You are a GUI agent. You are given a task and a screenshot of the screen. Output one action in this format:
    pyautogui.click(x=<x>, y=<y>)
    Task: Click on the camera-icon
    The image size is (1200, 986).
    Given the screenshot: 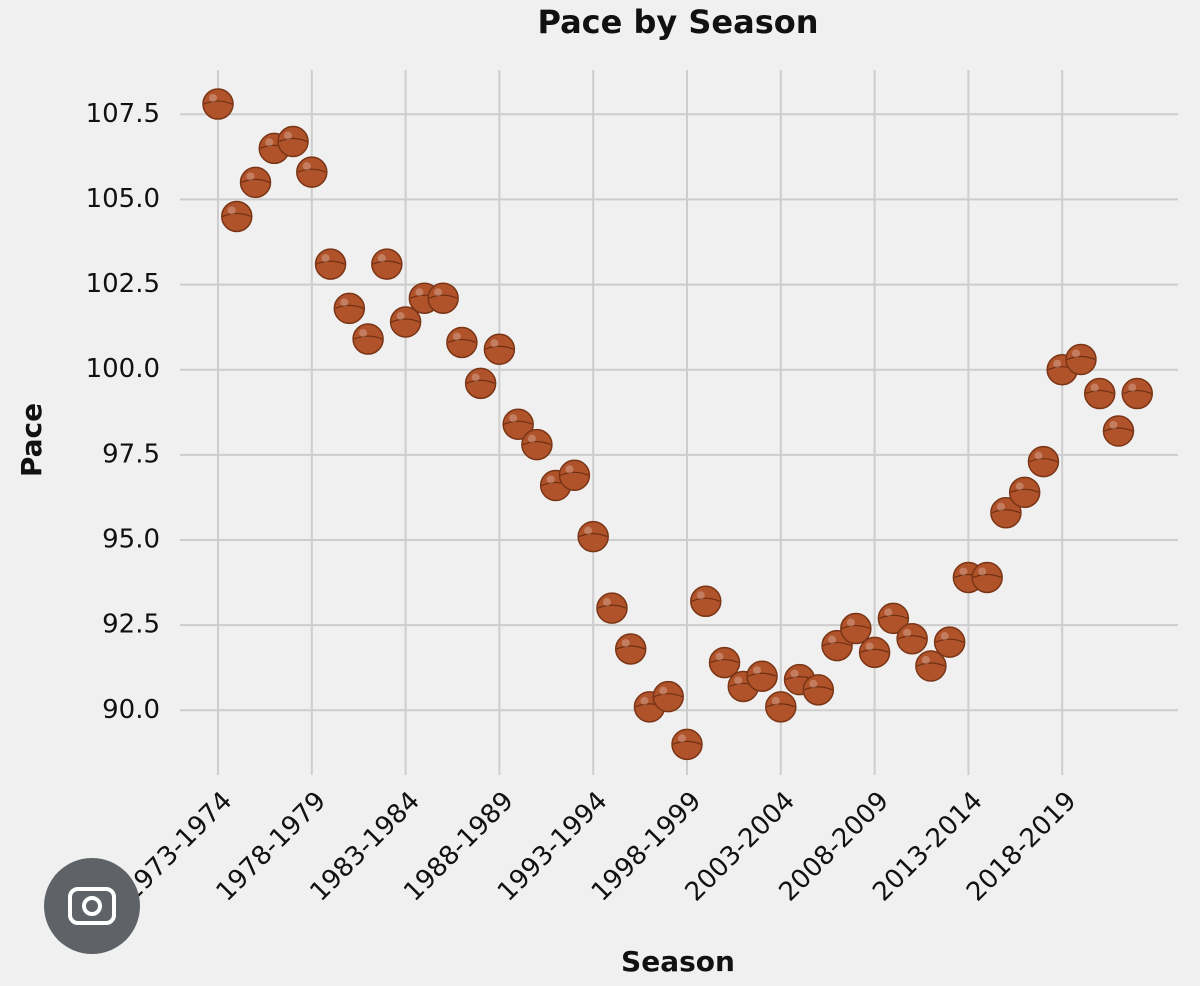 What is the action you would take?
    pyautogui.click(x=92, y=906)
    